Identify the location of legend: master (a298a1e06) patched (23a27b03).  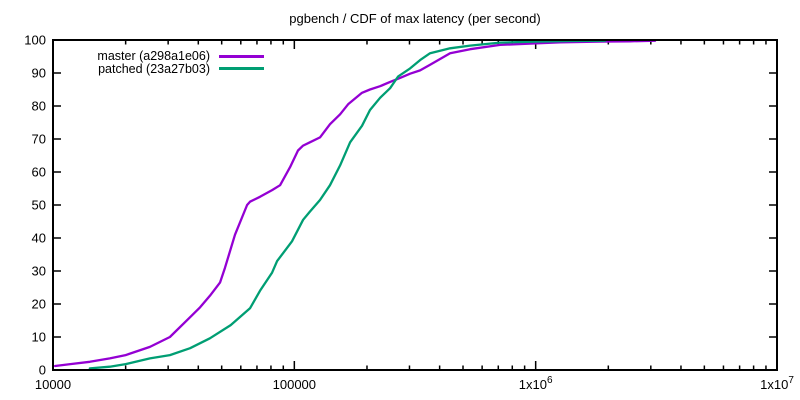
(162, 62).